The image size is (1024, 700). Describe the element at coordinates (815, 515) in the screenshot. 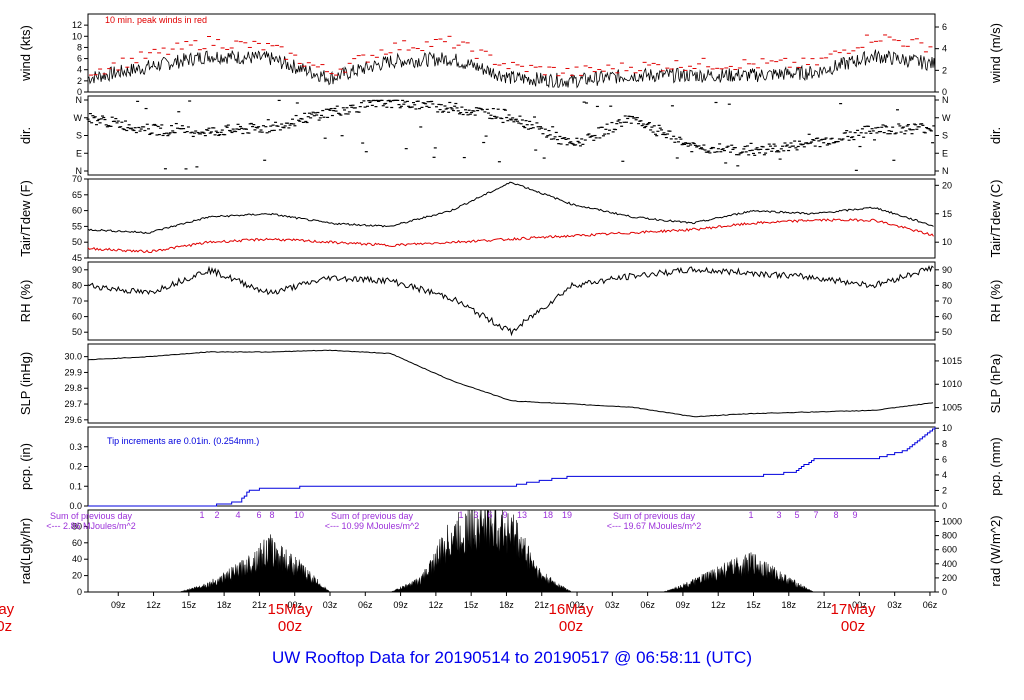

I see `tip-label: 7` at that location.